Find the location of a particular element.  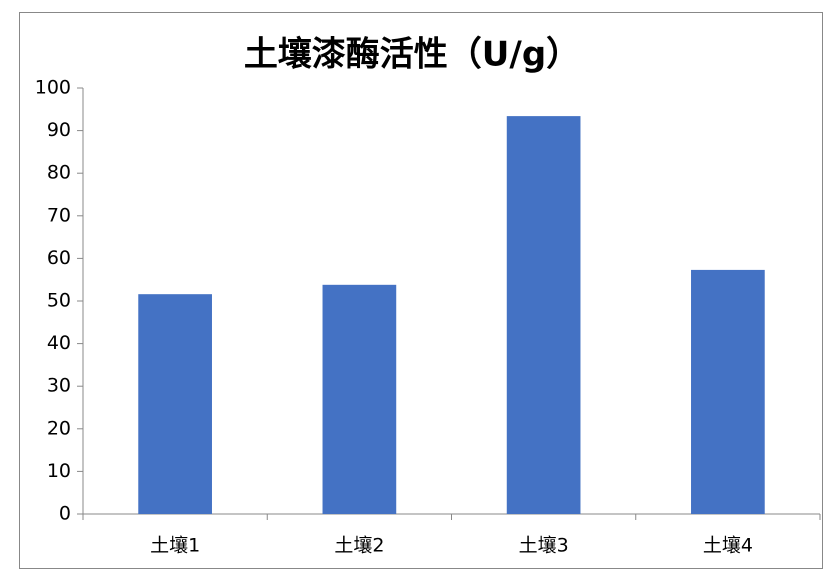

y-tick-label: 50 is located at coordinates (59, 301).